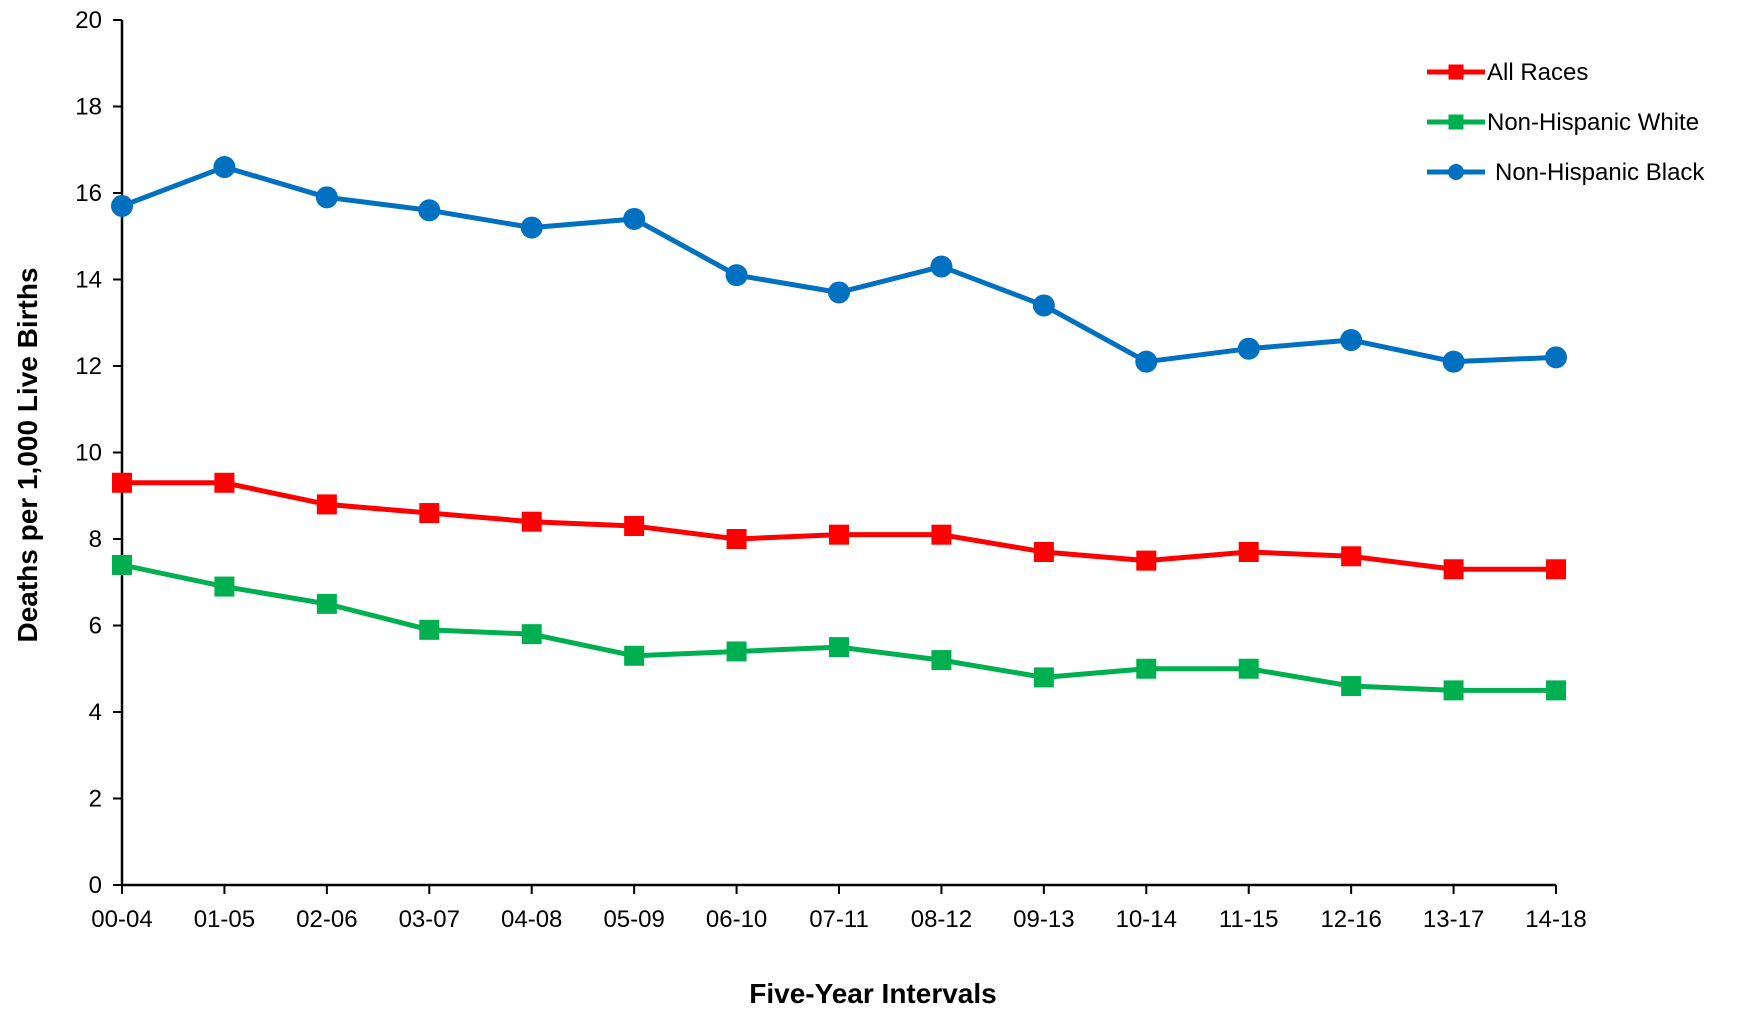  Describe the element at coordinates (1043, 919) in the screenshot. I see `x-tick-label: 09-13` at that location.